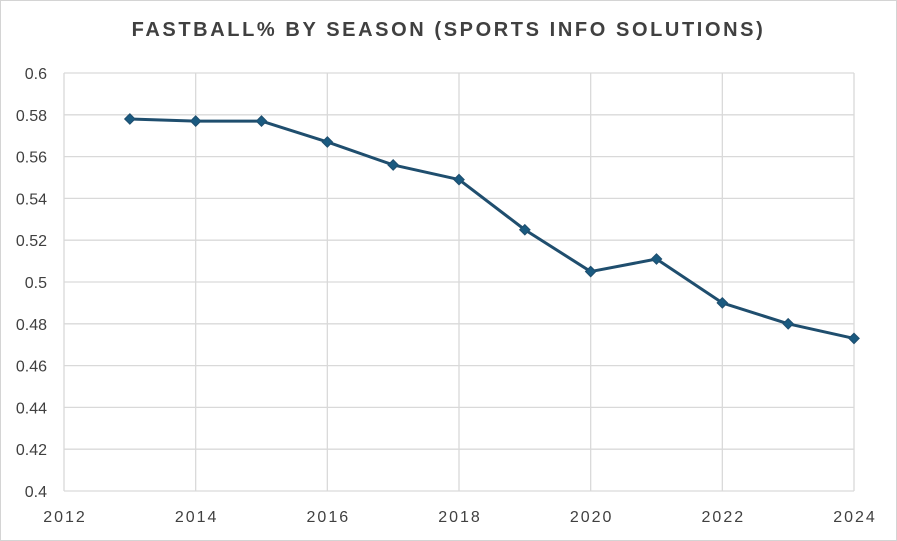 The height and width of the screenshot is (541, 897). What do you see at coordinates (31, 199) in the screenshot?
I see `y-tick-label: 0.54` at bounding box center [31, 199].